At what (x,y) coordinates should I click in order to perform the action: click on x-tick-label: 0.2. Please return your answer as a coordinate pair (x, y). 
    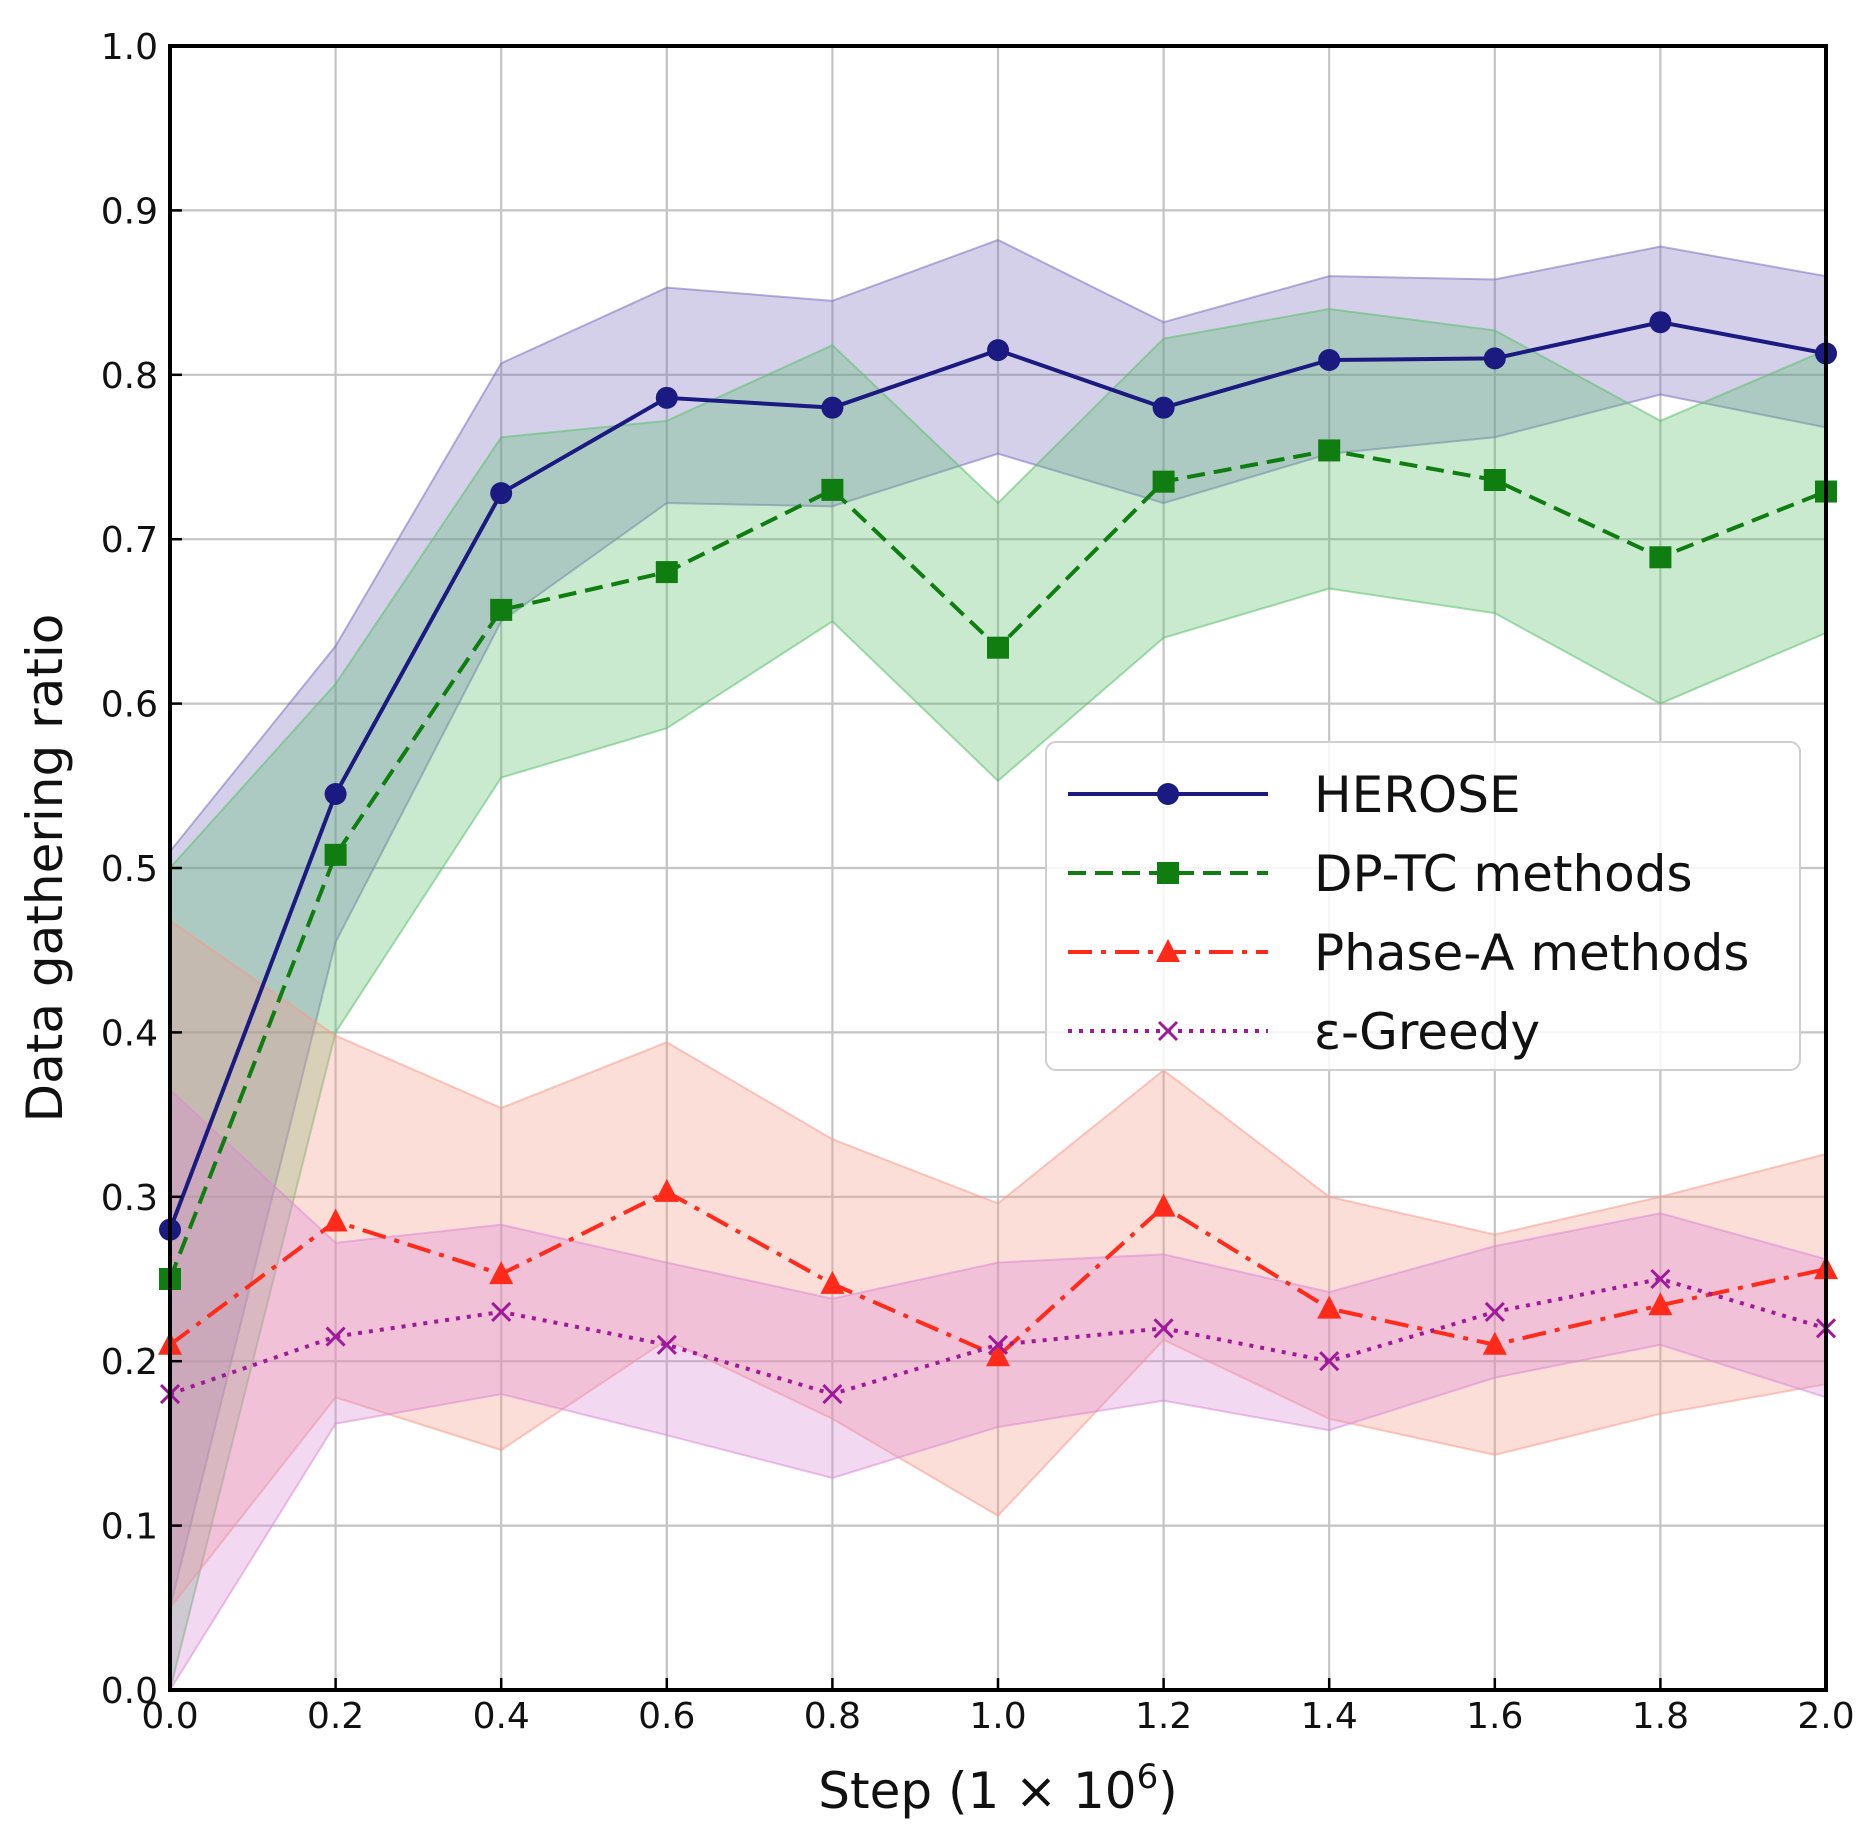
    Looking at the image, I should click on (335, 1716).